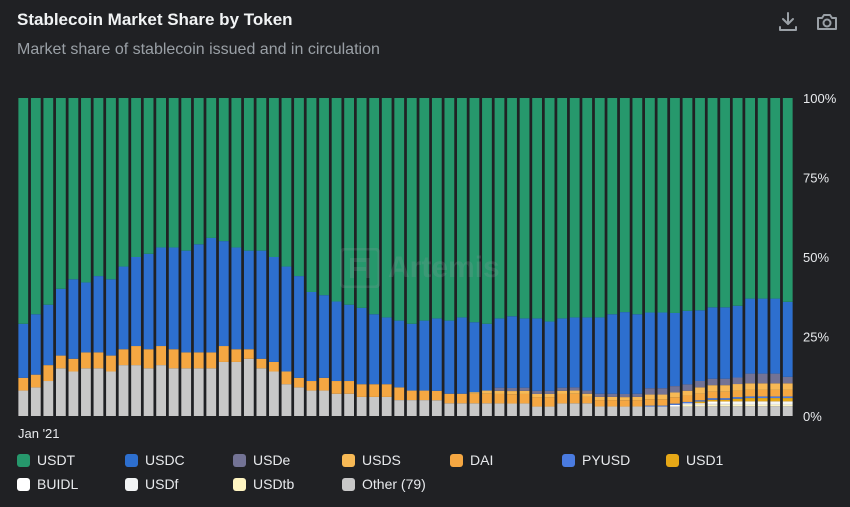 The image size is (850, 507). Describe the element at coordinates (46, 460) in the screenshot. I see `legend-item-usdt: USDT` at that location.